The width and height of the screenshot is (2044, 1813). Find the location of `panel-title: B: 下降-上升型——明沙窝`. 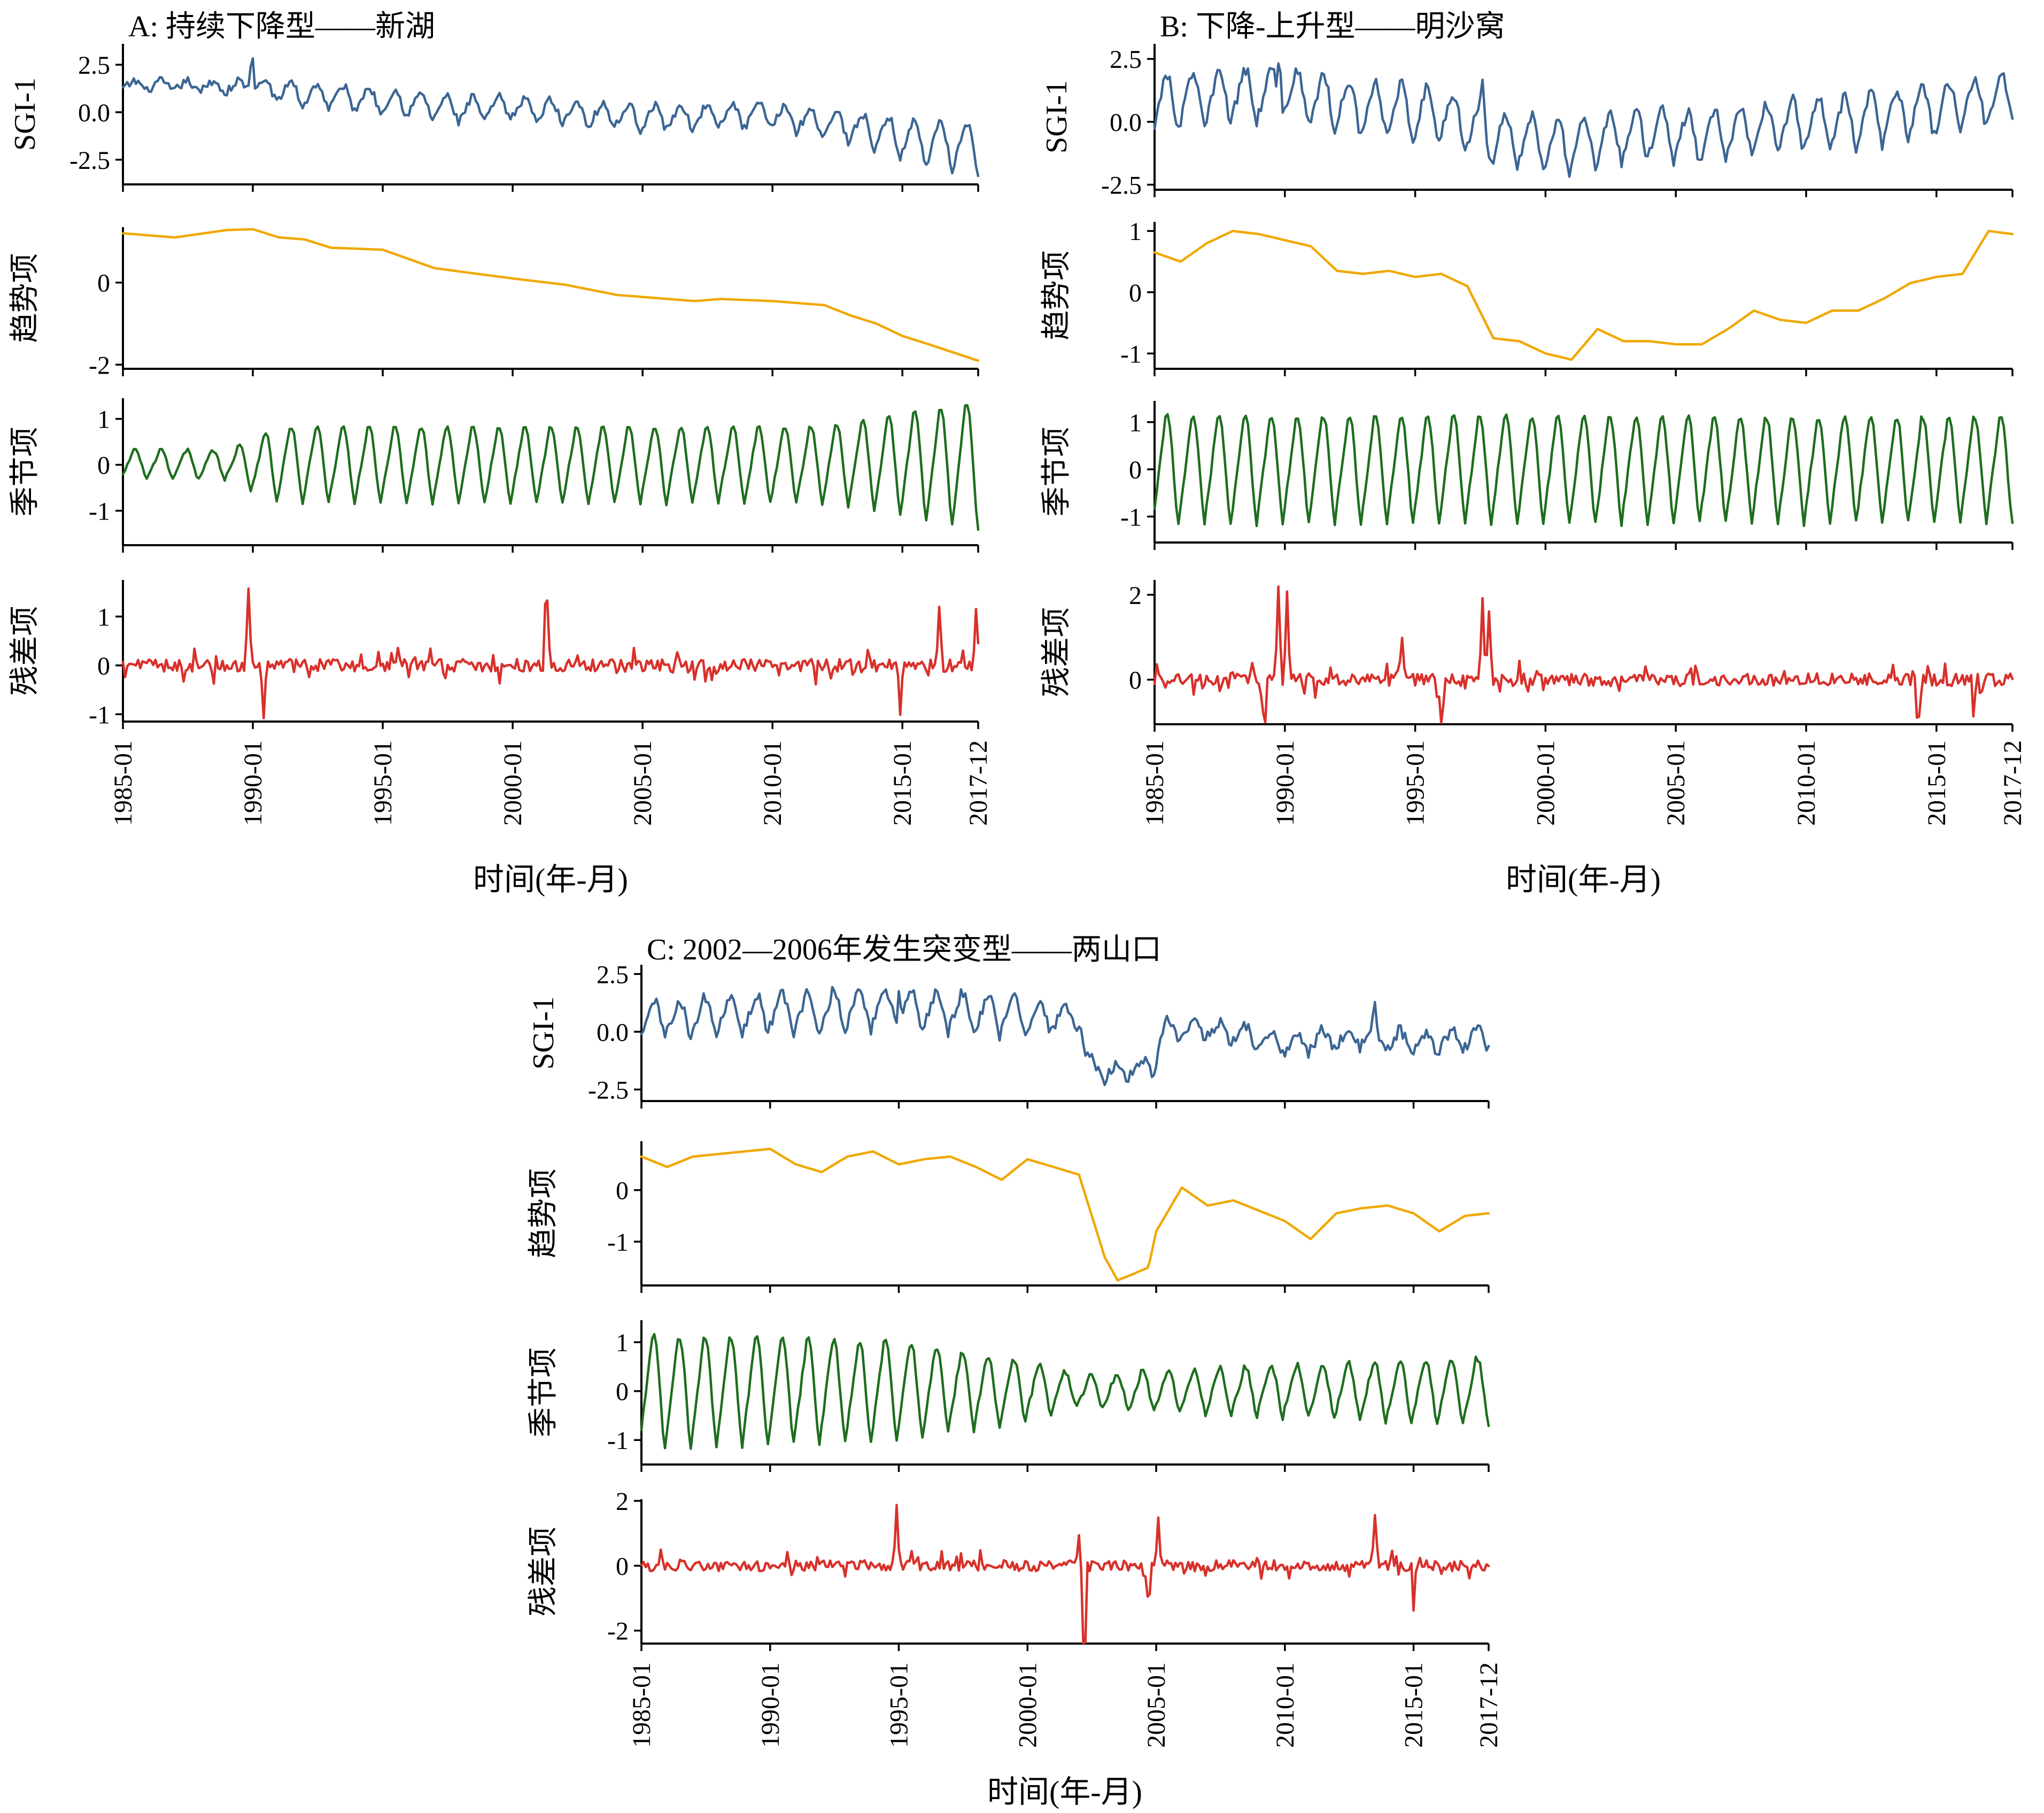

panel-title: B: 下降-上升型——明沙窝 is located at coordinates (1332, 26).